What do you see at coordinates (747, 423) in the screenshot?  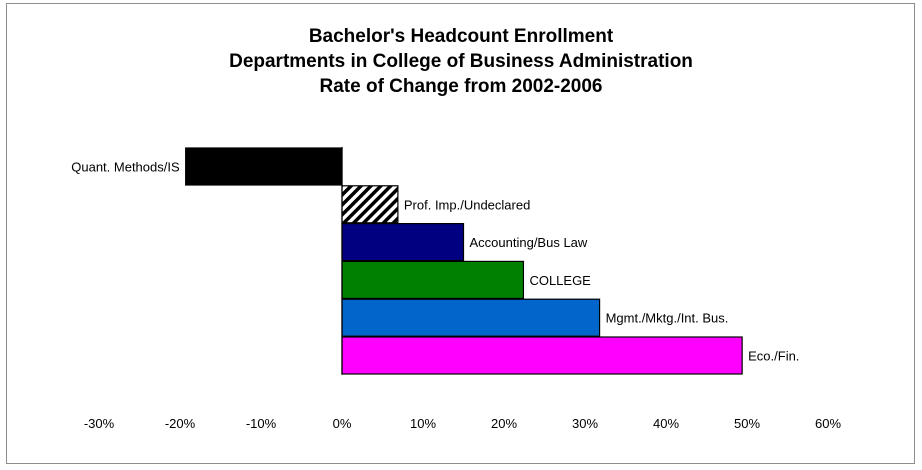 I see `x-tick-label-8: 50%` at bounding box center [747, 423].